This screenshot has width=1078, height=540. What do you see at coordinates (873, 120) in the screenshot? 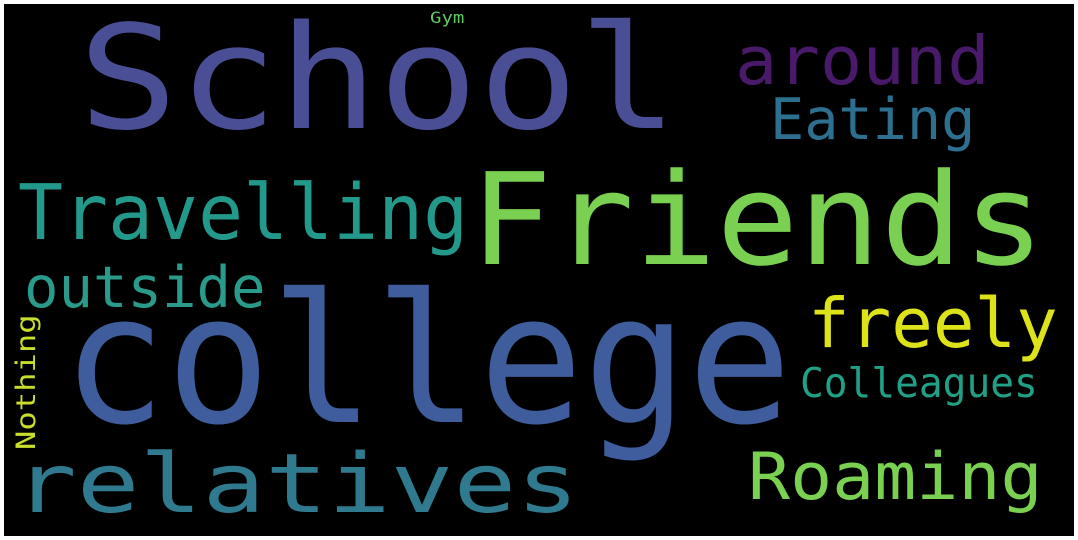
I see `word-eating: Eating` at bounding box center [873, 120].